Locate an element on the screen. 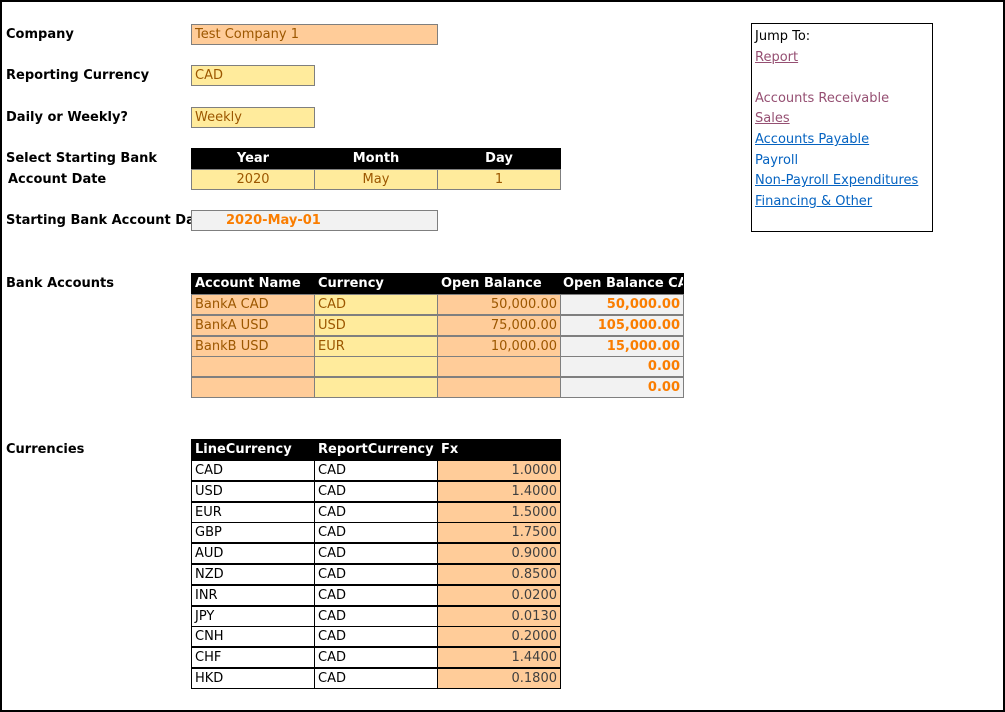  payroll-link: Payroll is located at coordinates (777, 160).